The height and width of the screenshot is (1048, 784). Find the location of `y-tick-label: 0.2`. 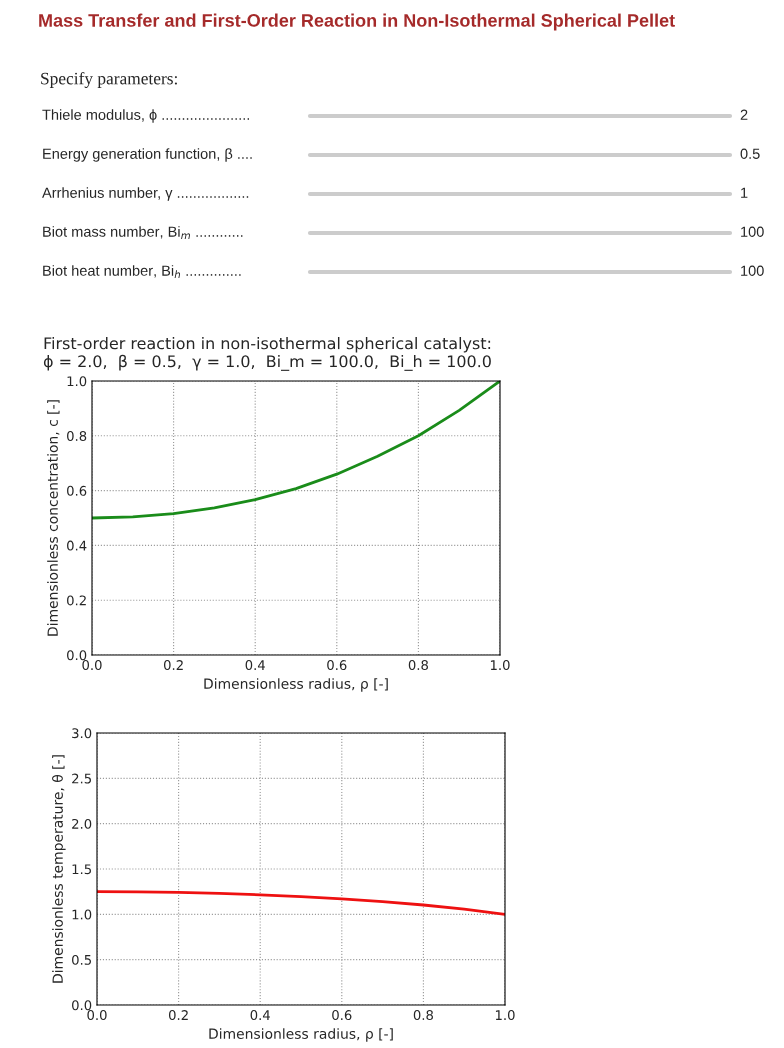

y-tick-label: 0.2 is located at coordinates (76, 600).